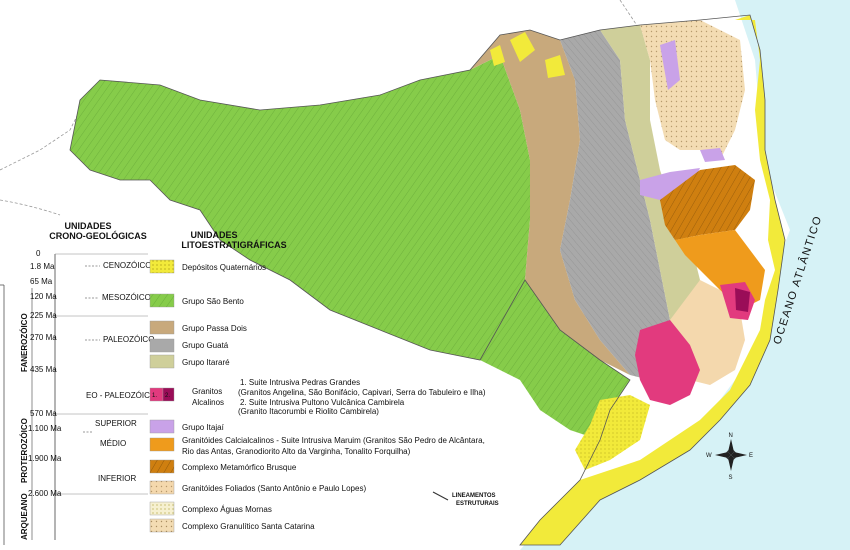 The image size is (850, 550). I want to click on chrono-header-2: CRONO-GEOLÓGICAS, so click(98, 235).